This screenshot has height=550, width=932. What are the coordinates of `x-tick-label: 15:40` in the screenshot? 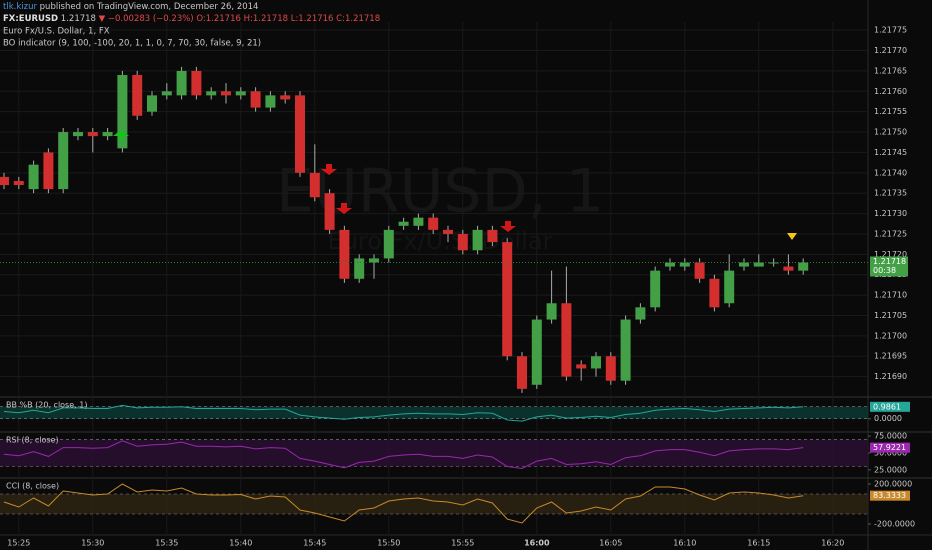 It's located at (240, 543).